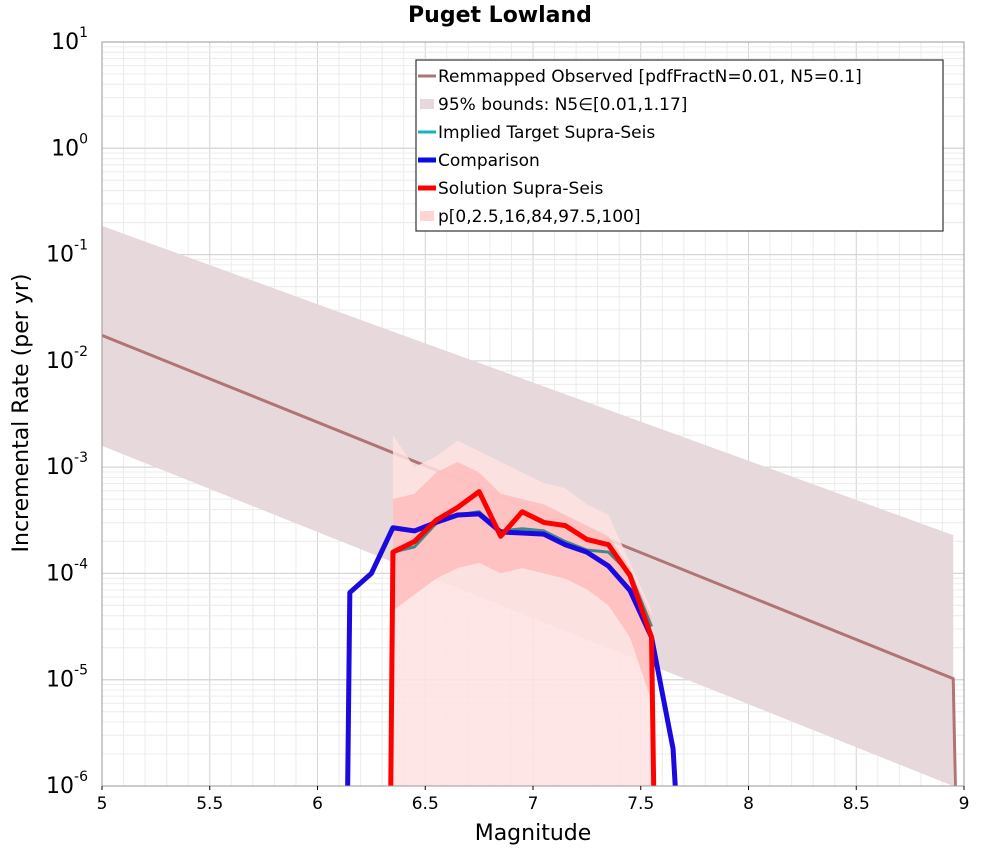  I want to click on x-tick-label: 9, so click(964, 804).